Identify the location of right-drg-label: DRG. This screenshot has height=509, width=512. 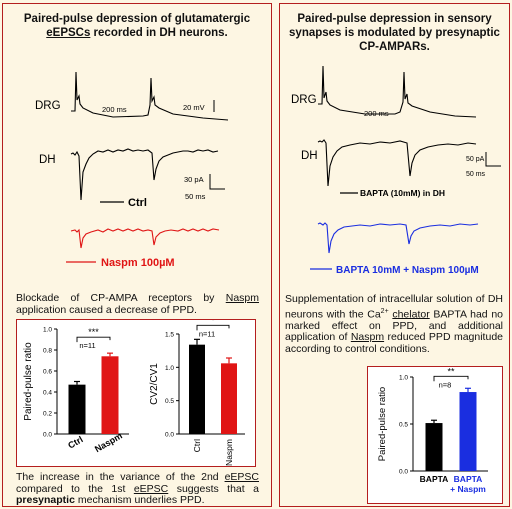
(304, 100).